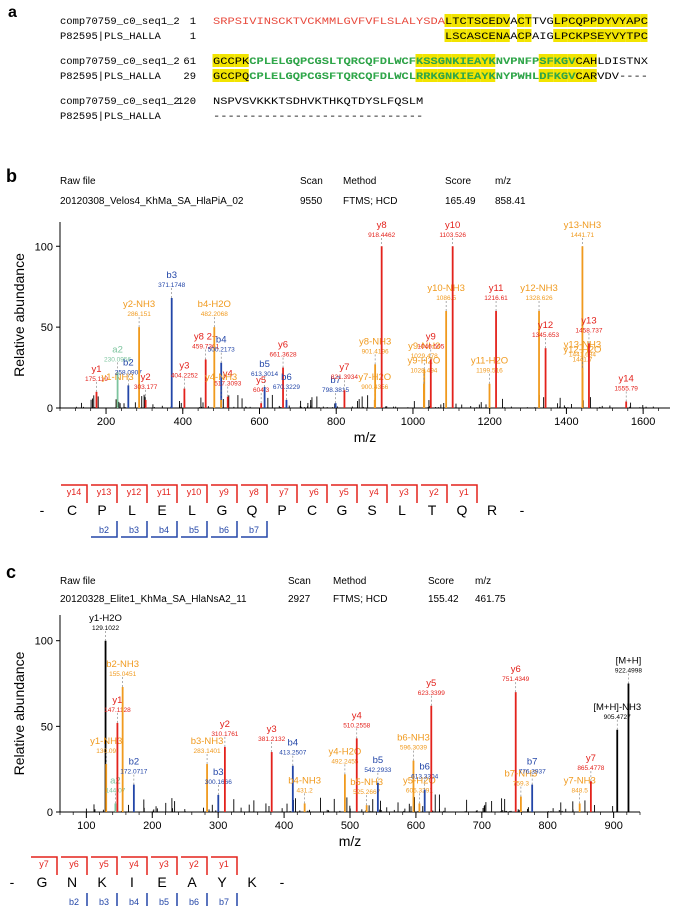 The width and height of the screenshot is (685, 906). What do you see at coordinates (152, 826) in the screenshot?
I see `x-tick-label: 200` at bounding box center [152, 826].